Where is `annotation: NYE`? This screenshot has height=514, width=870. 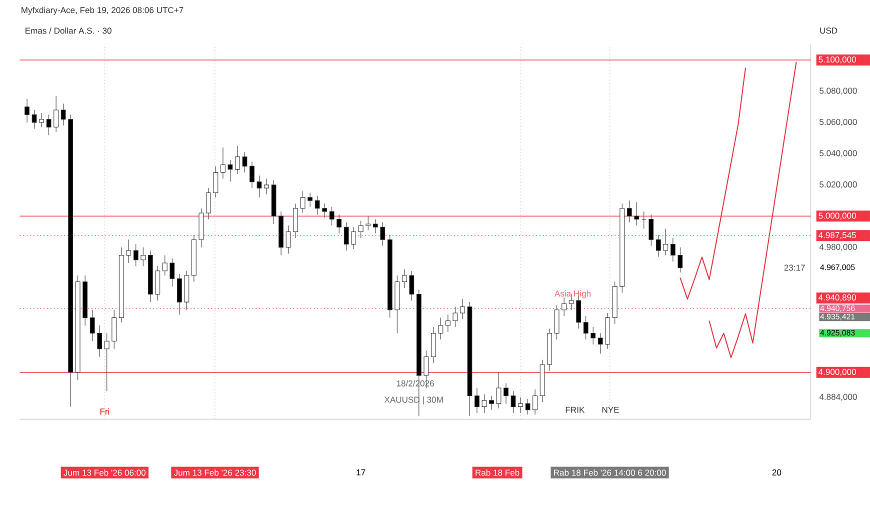 annotation: NYE is located at coordinates (610, 409).